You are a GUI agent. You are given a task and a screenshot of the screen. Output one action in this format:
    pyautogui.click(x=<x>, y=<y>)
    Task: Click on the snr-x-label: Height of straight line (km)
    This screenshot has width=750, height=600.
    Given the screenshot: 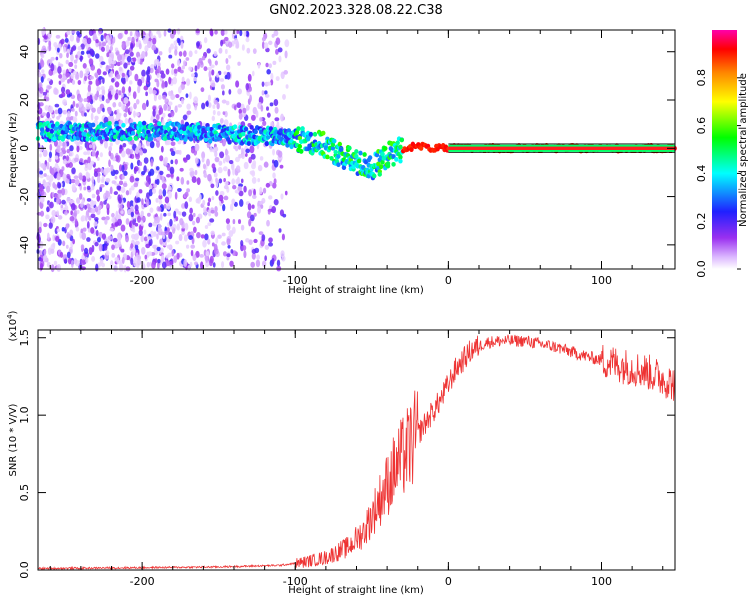 What is the action you would take?
    pyautogui.click(x=356, y=590)
    